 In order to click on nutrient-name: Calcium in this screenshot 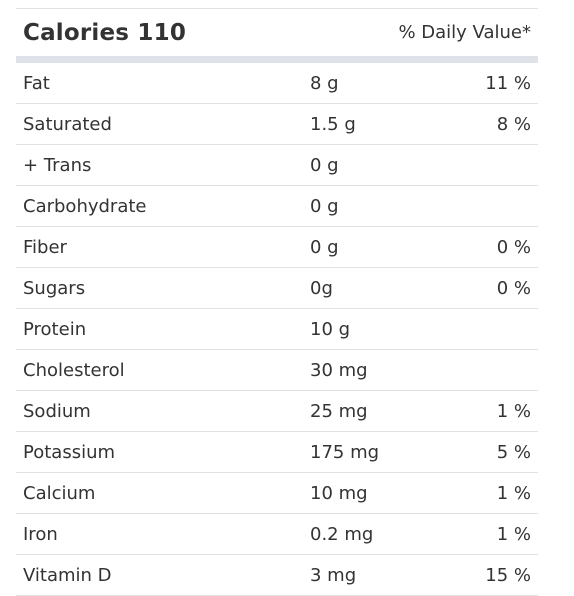, I will do `click(59, 493)`.